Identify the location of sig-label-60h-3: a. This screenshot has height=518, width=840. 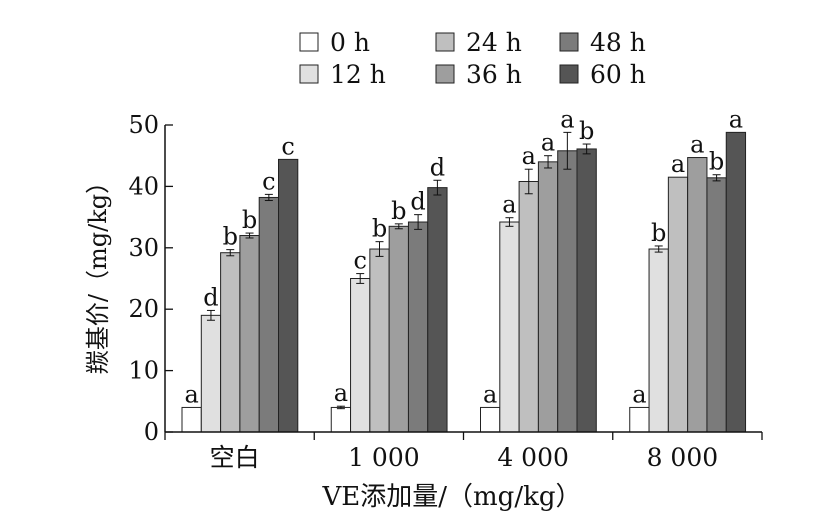
(736, 119).